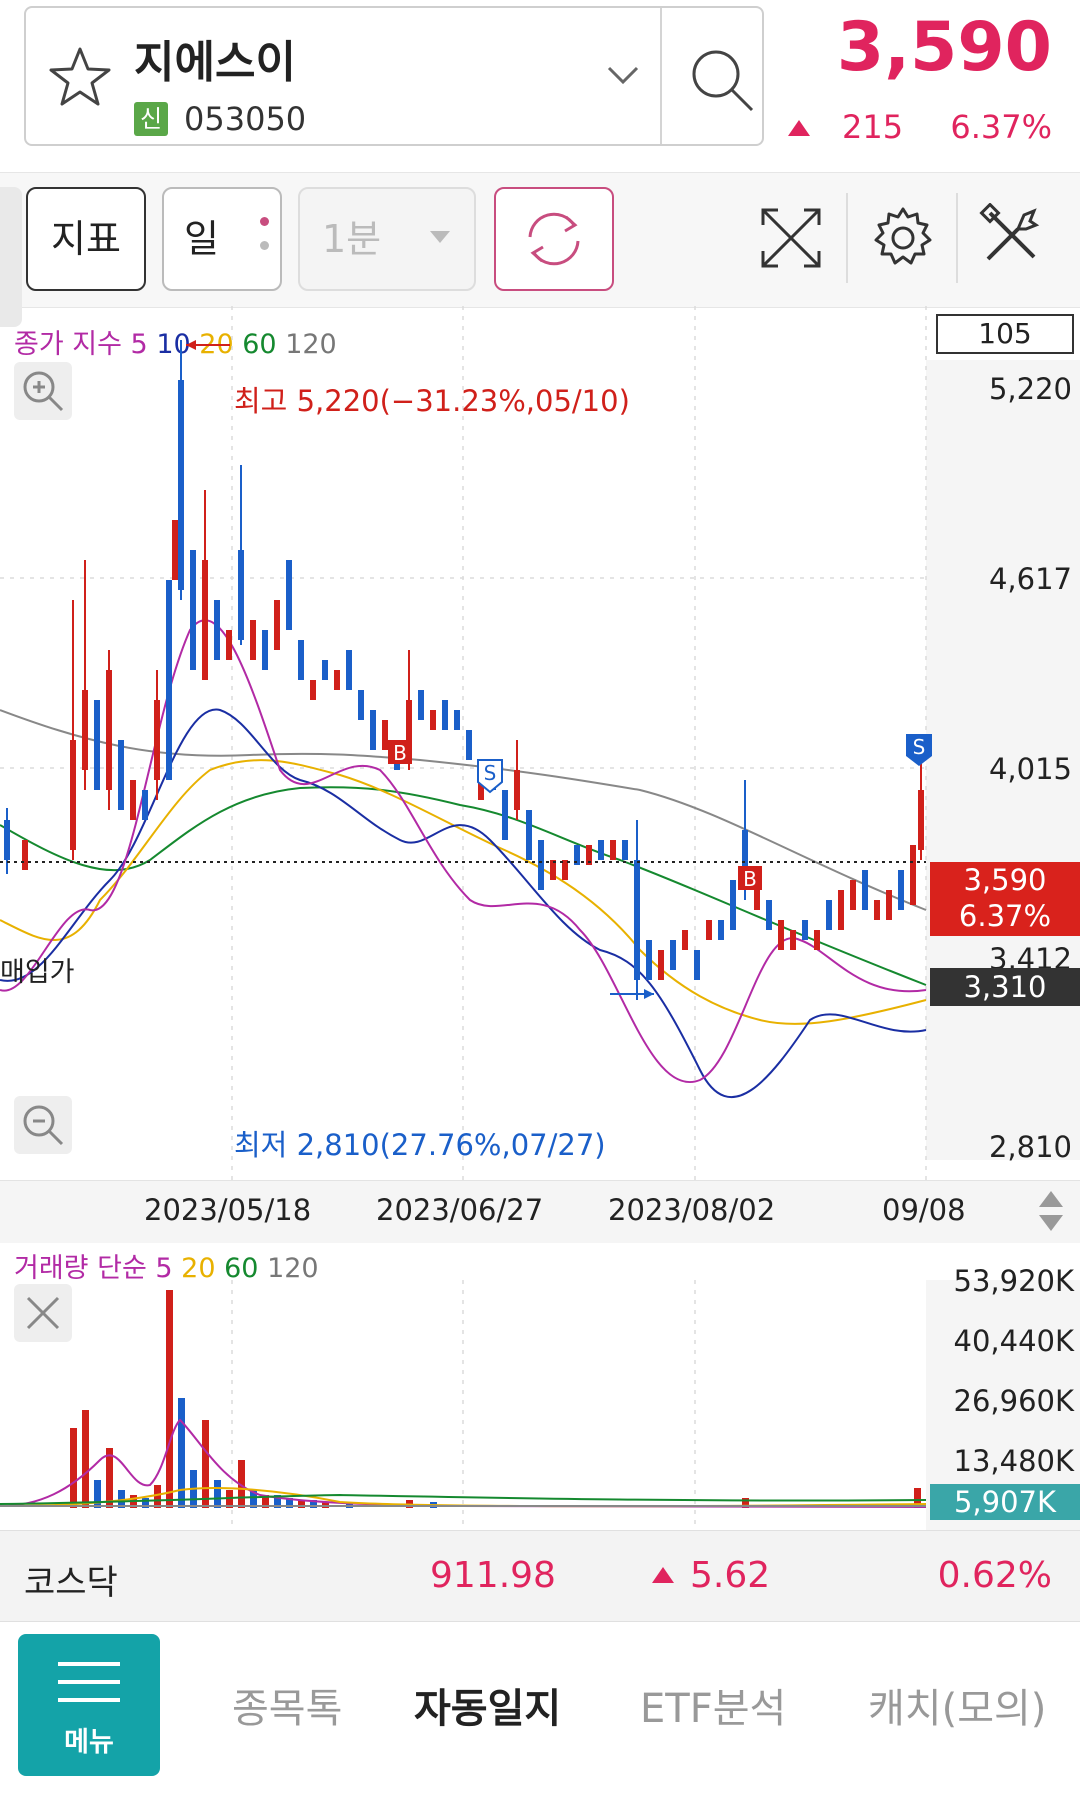  I want to click on avg-price-tag: 3,310, so click(1005, 987).